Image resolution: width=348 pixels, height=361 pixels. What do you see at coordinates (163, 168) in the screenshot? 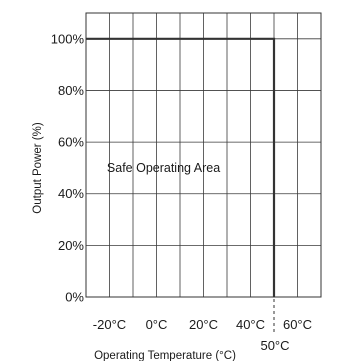
I see `safe-operating-area-label: Safe Operating Area` at bounding box center [163, 168].